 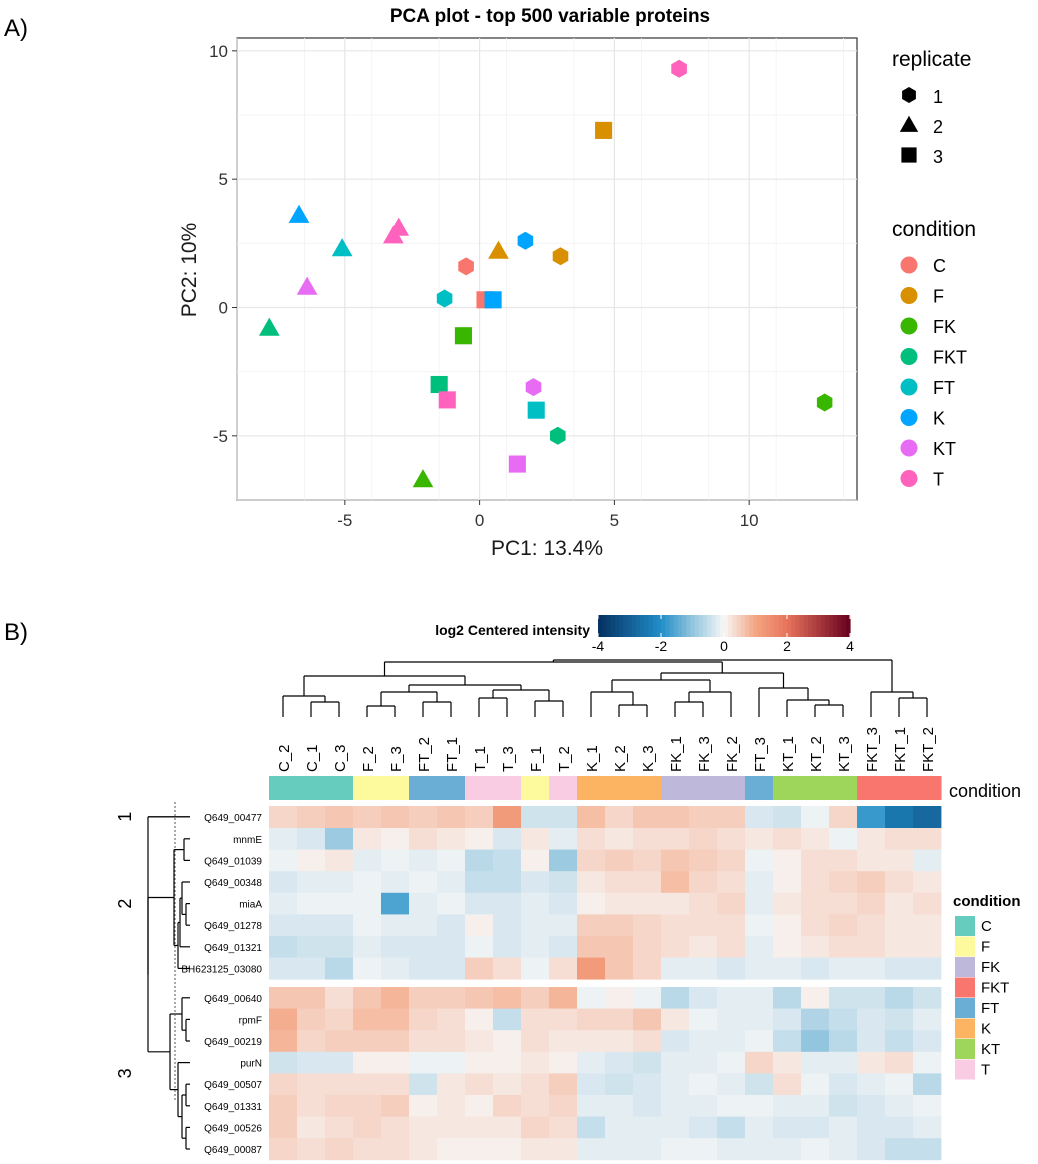 What do you see at coordinates (987, 986) in the screenshot?
I see `heatmap-condition-legend: condition CF FK FKT FT K KT T` at bounding box center [987, 986].